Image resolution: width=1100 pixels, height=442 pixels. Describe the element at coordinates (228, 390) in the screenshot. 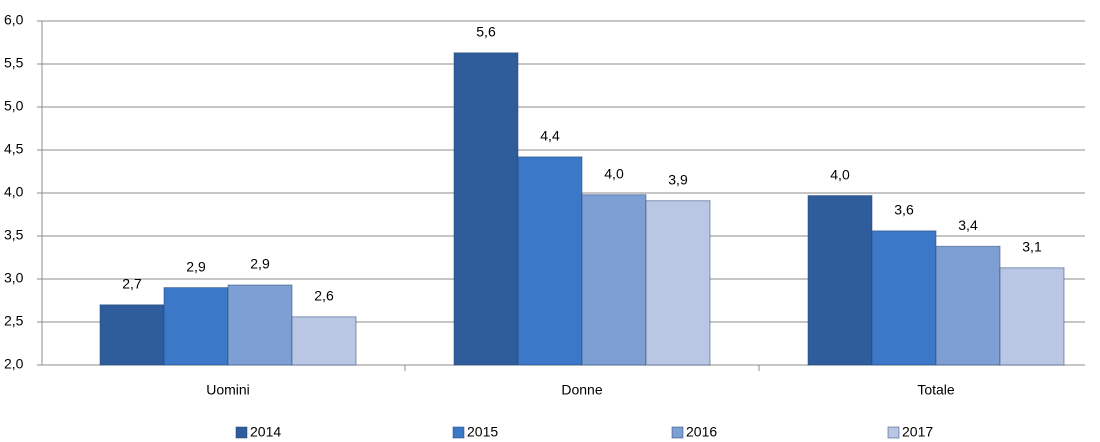

I see `x-tick-label: Uomini` at that location.